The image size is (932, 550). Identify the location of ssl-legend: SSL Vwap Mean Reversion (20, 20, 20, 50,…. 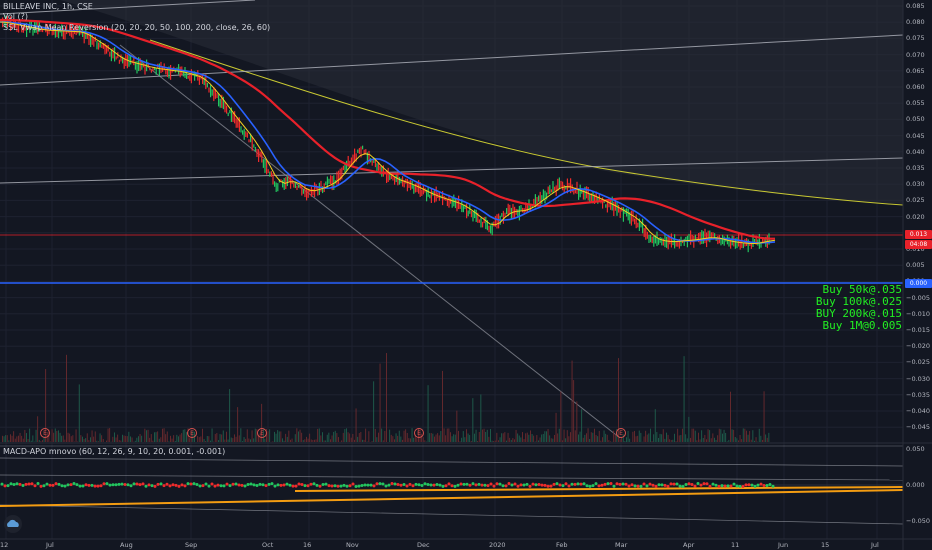
(137, 27).